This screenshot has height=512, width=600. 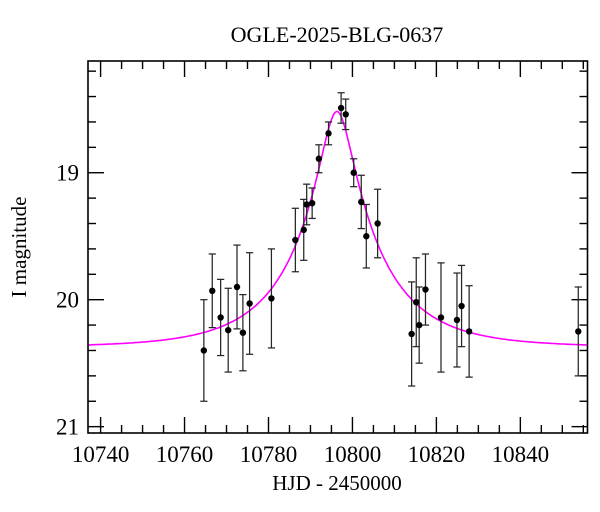 I want to click on x-tick-labels: 10740 10760 10780 10800 10820 10840, so click(x=310, y=454).